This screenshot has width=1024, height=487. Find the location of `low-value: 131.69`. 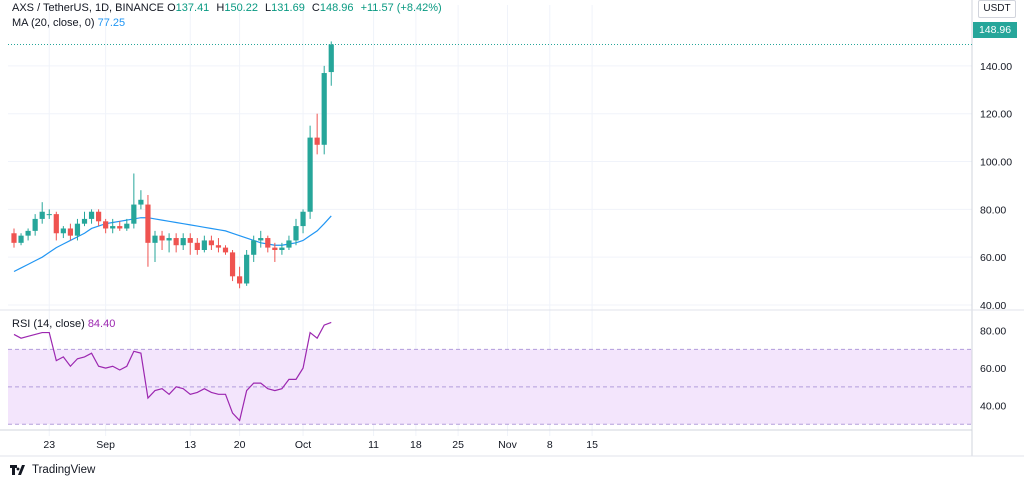

low-value: 131.69 is located at coordinates (288, 8).